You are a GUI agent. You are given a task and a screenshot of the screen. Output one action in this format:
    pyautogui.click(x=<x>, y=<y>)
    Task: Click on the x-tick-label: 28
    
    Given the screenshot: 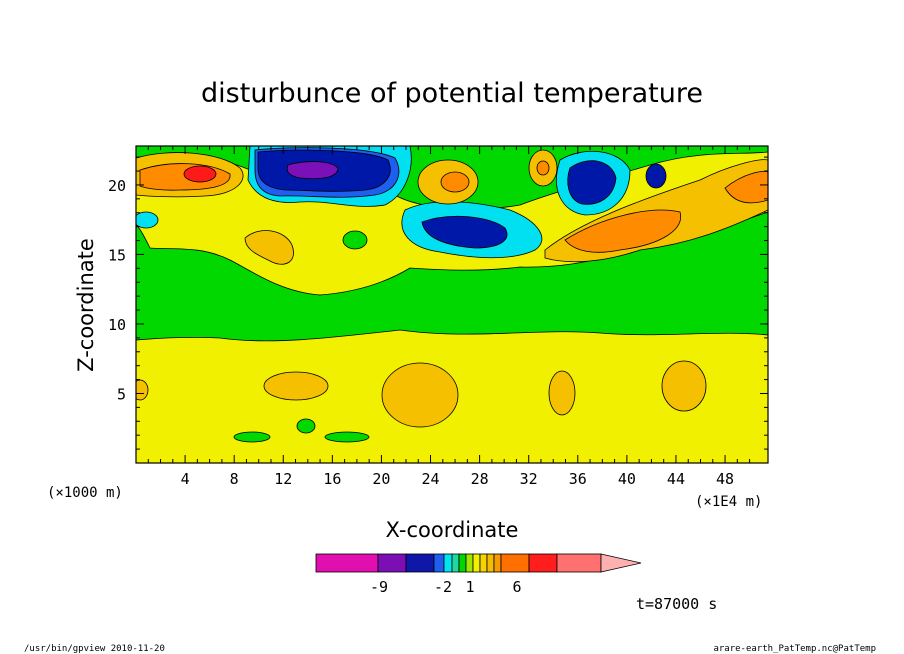 What is the action you would take?
    pyautogui.click(x=480, y=479)
    